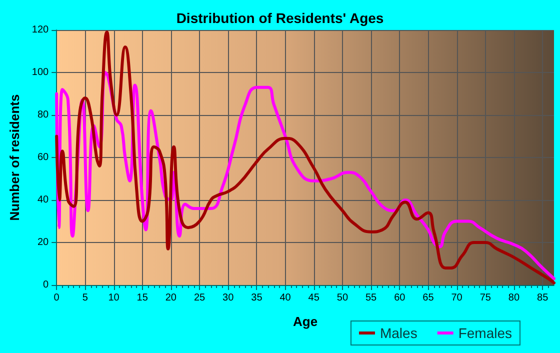 This screenshot has height=353, width=560. What do you see at coordinates (342, 298) in the screenshot?
I see `x-tick-label: 50` at bounding box center [342, 298].